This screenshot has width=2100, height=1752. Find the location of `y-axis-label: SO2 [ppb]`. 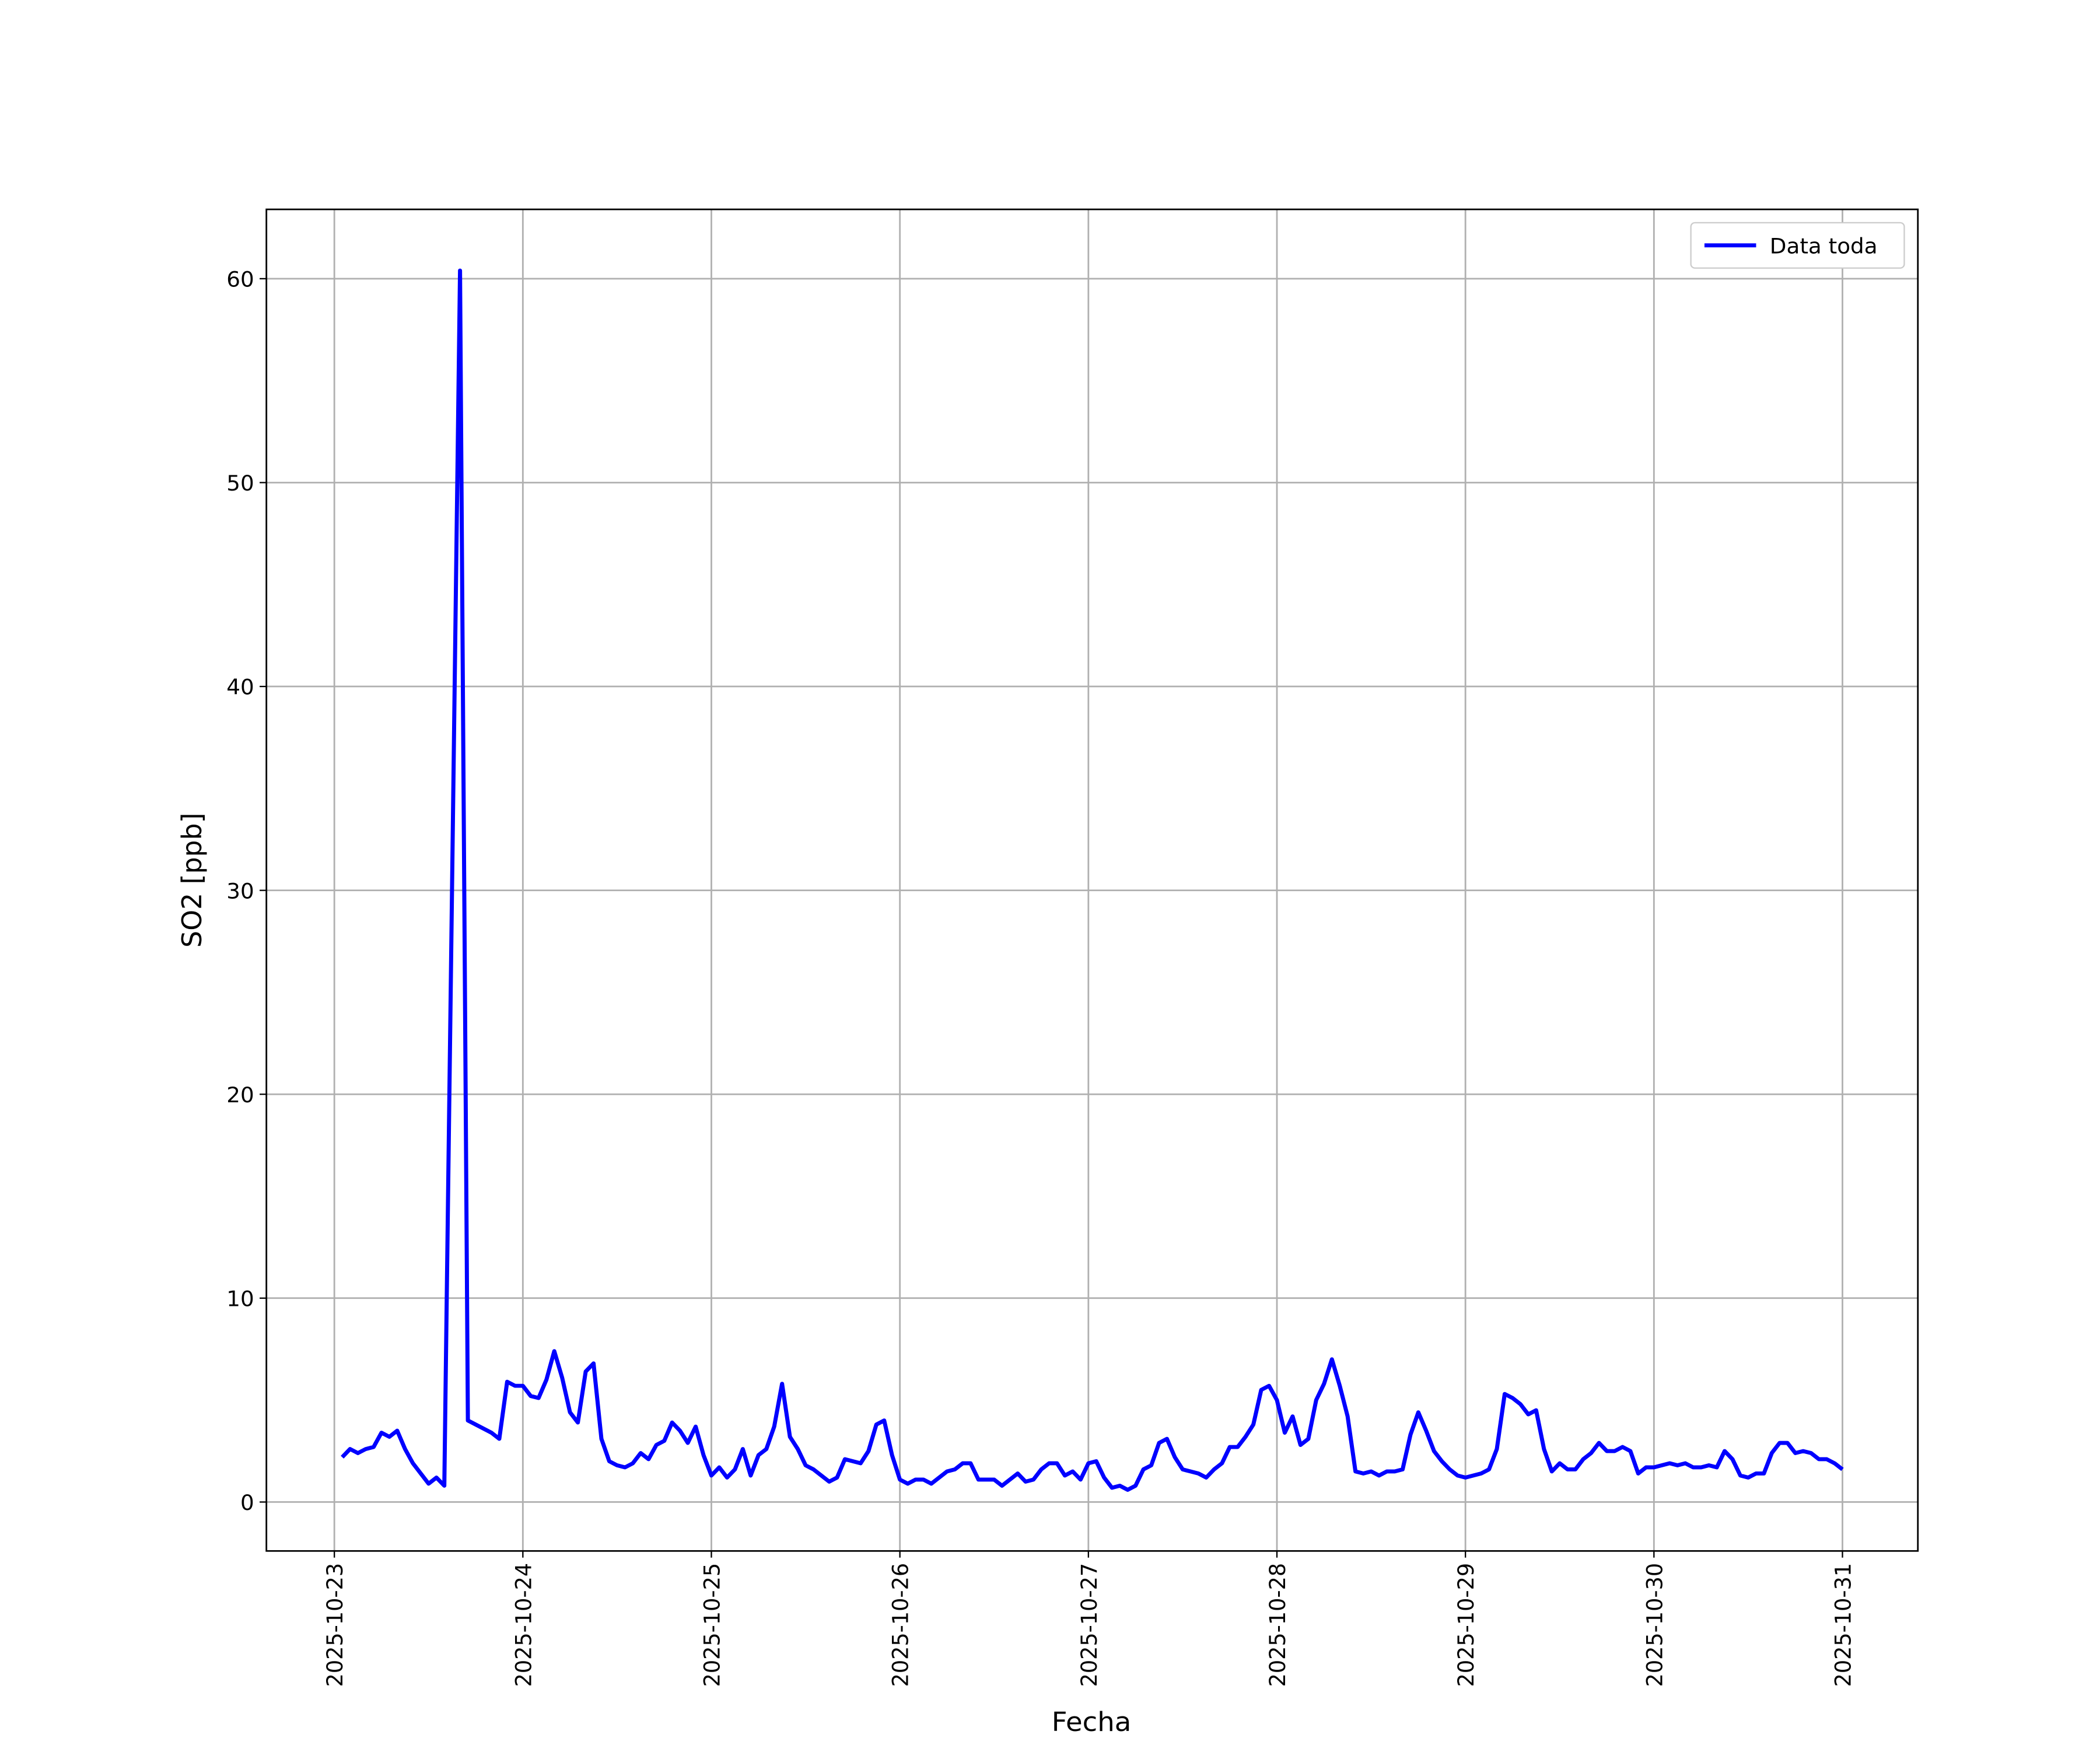

y-axis-label: SO2 [ppb] is located at coordinates (192, 879).